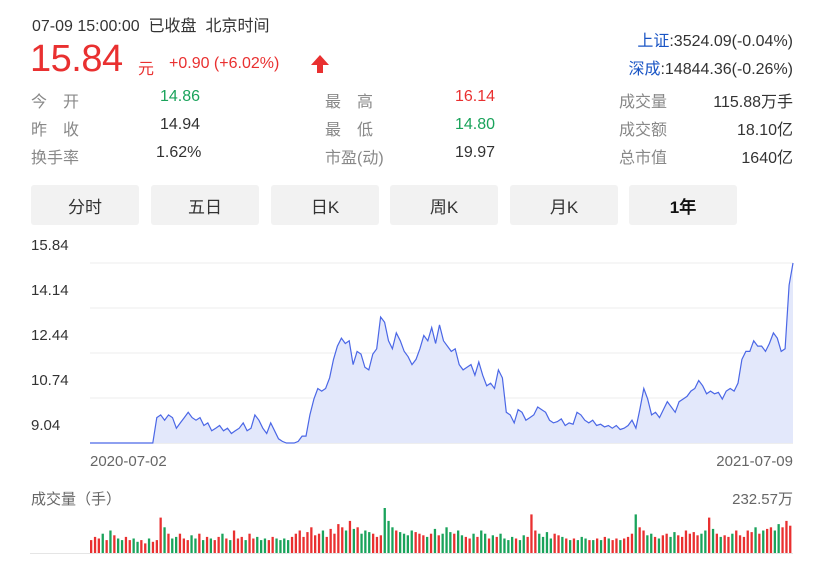  I want to click on volume-bars, so click(411, 531).